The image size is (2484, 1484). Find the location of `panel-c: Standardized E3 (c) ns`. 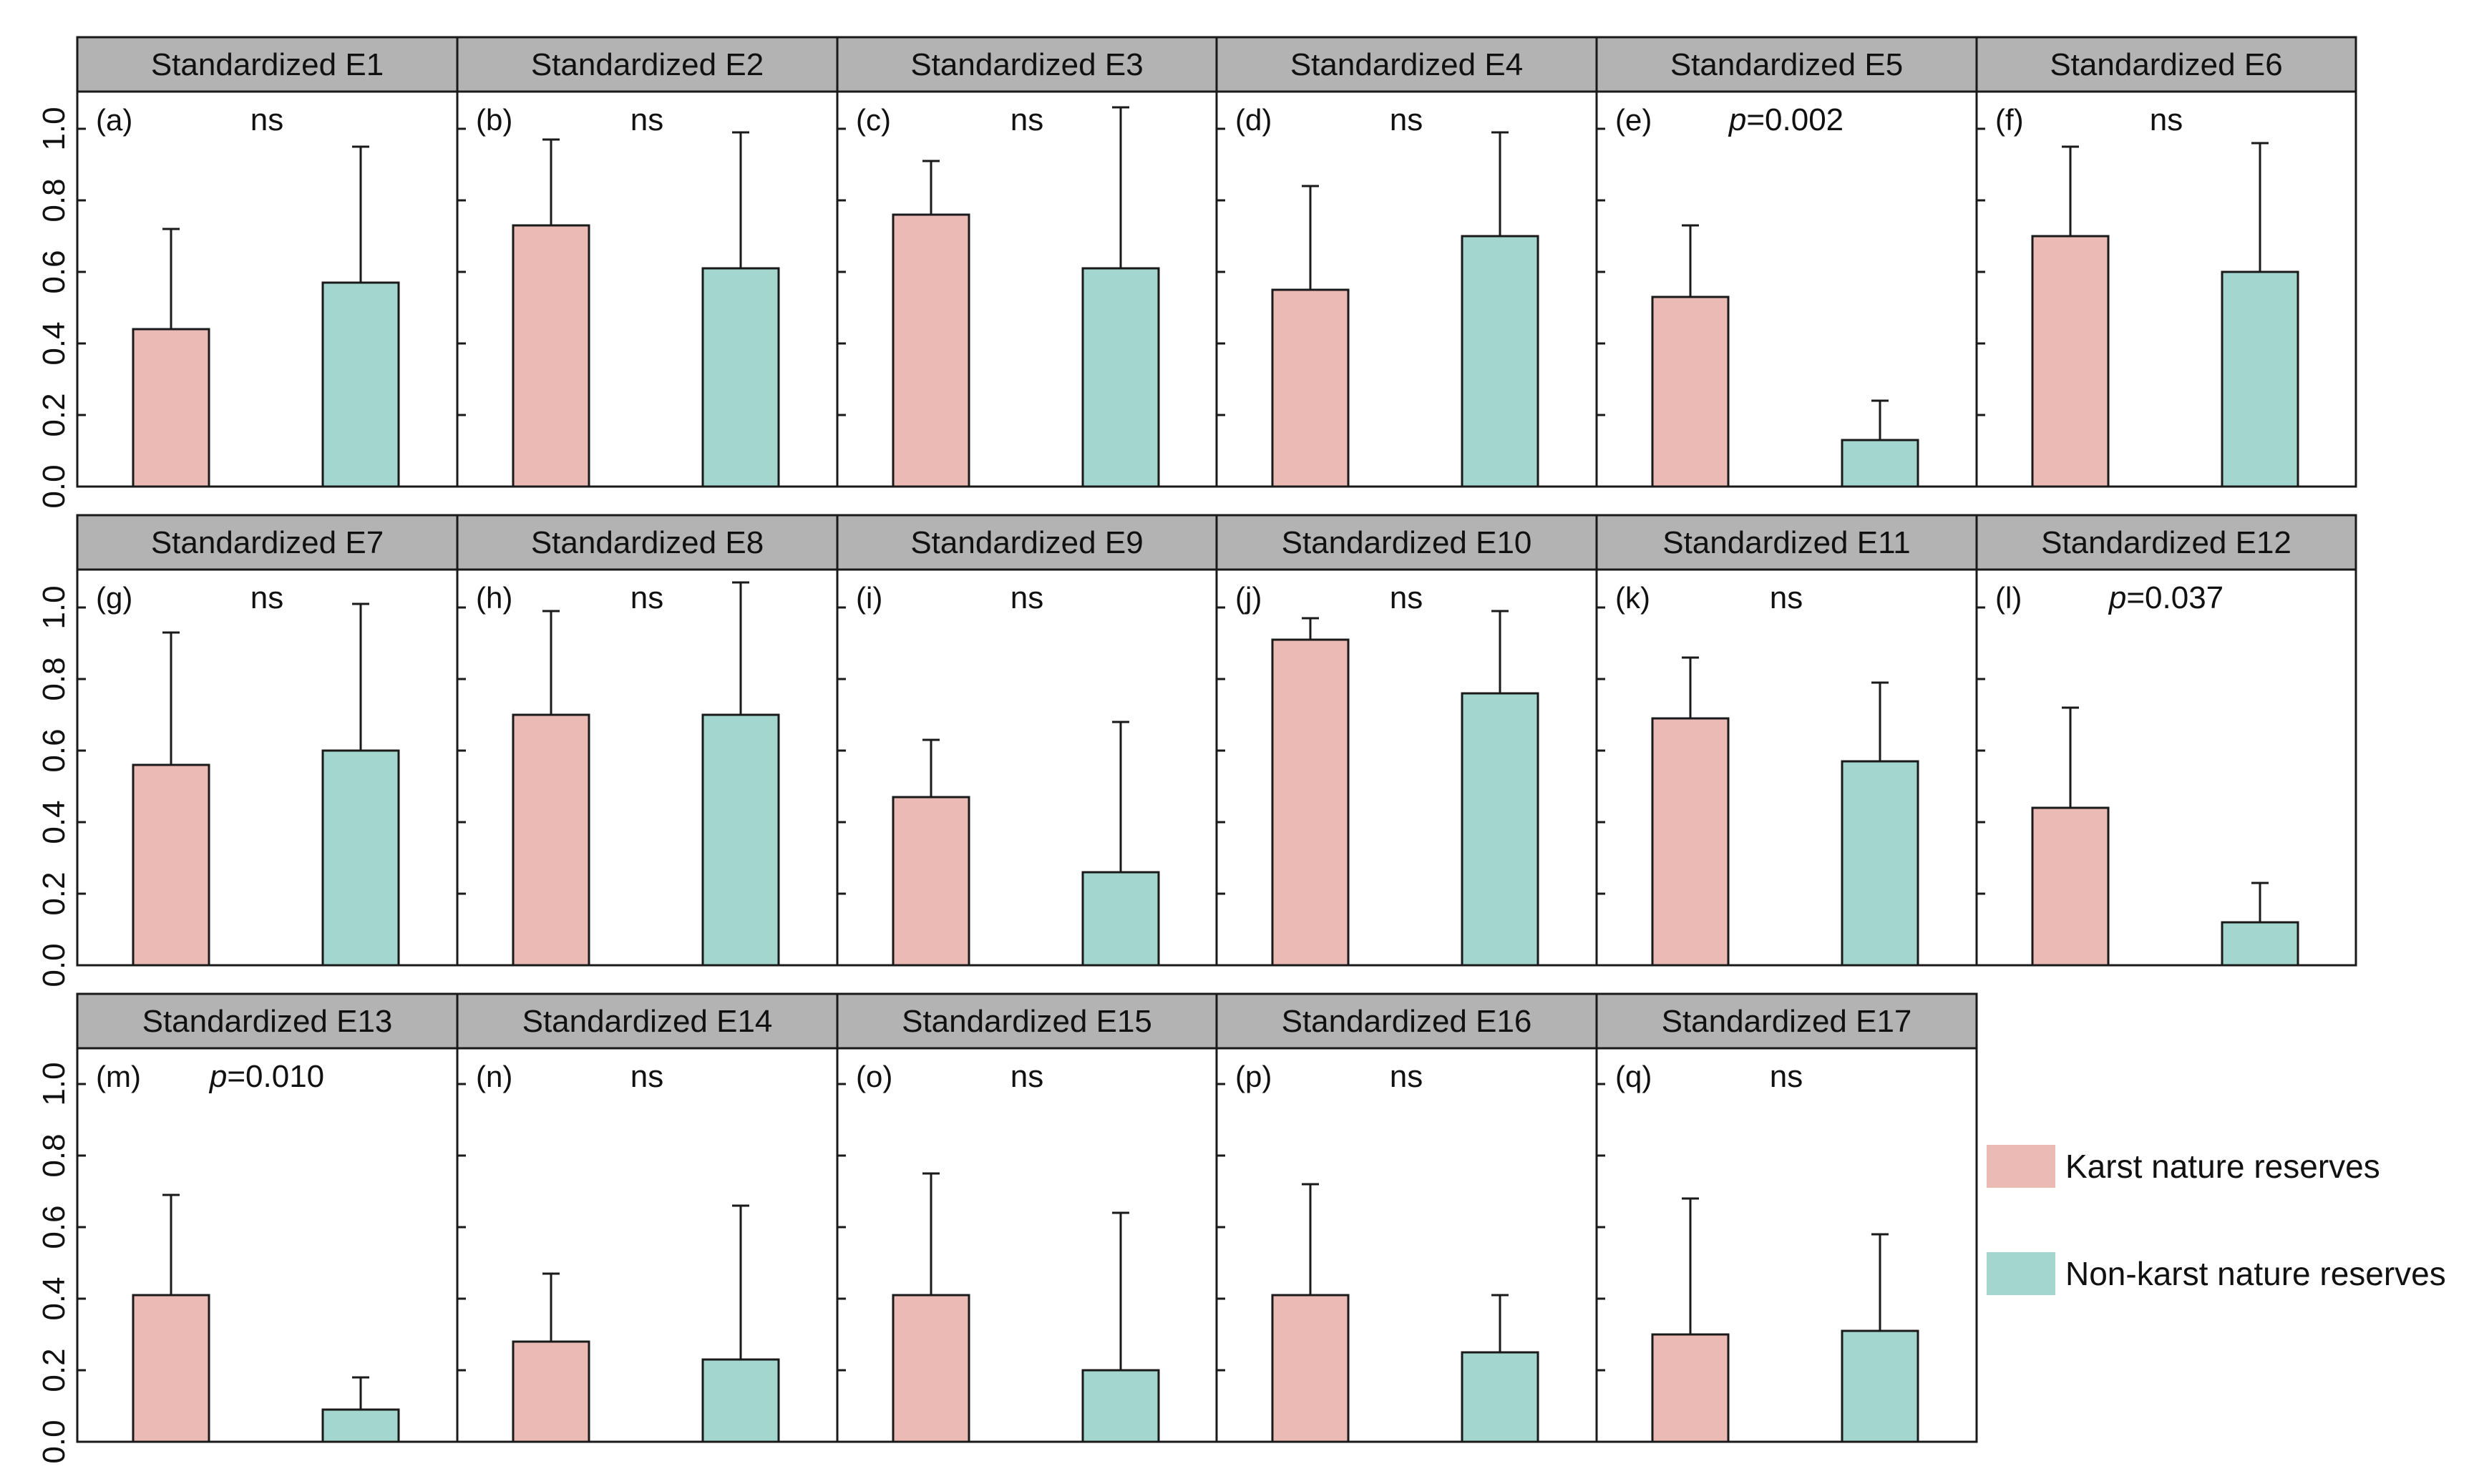

panel-c: Standardized E3 (c) ns is located at coordinates (1027, 262).